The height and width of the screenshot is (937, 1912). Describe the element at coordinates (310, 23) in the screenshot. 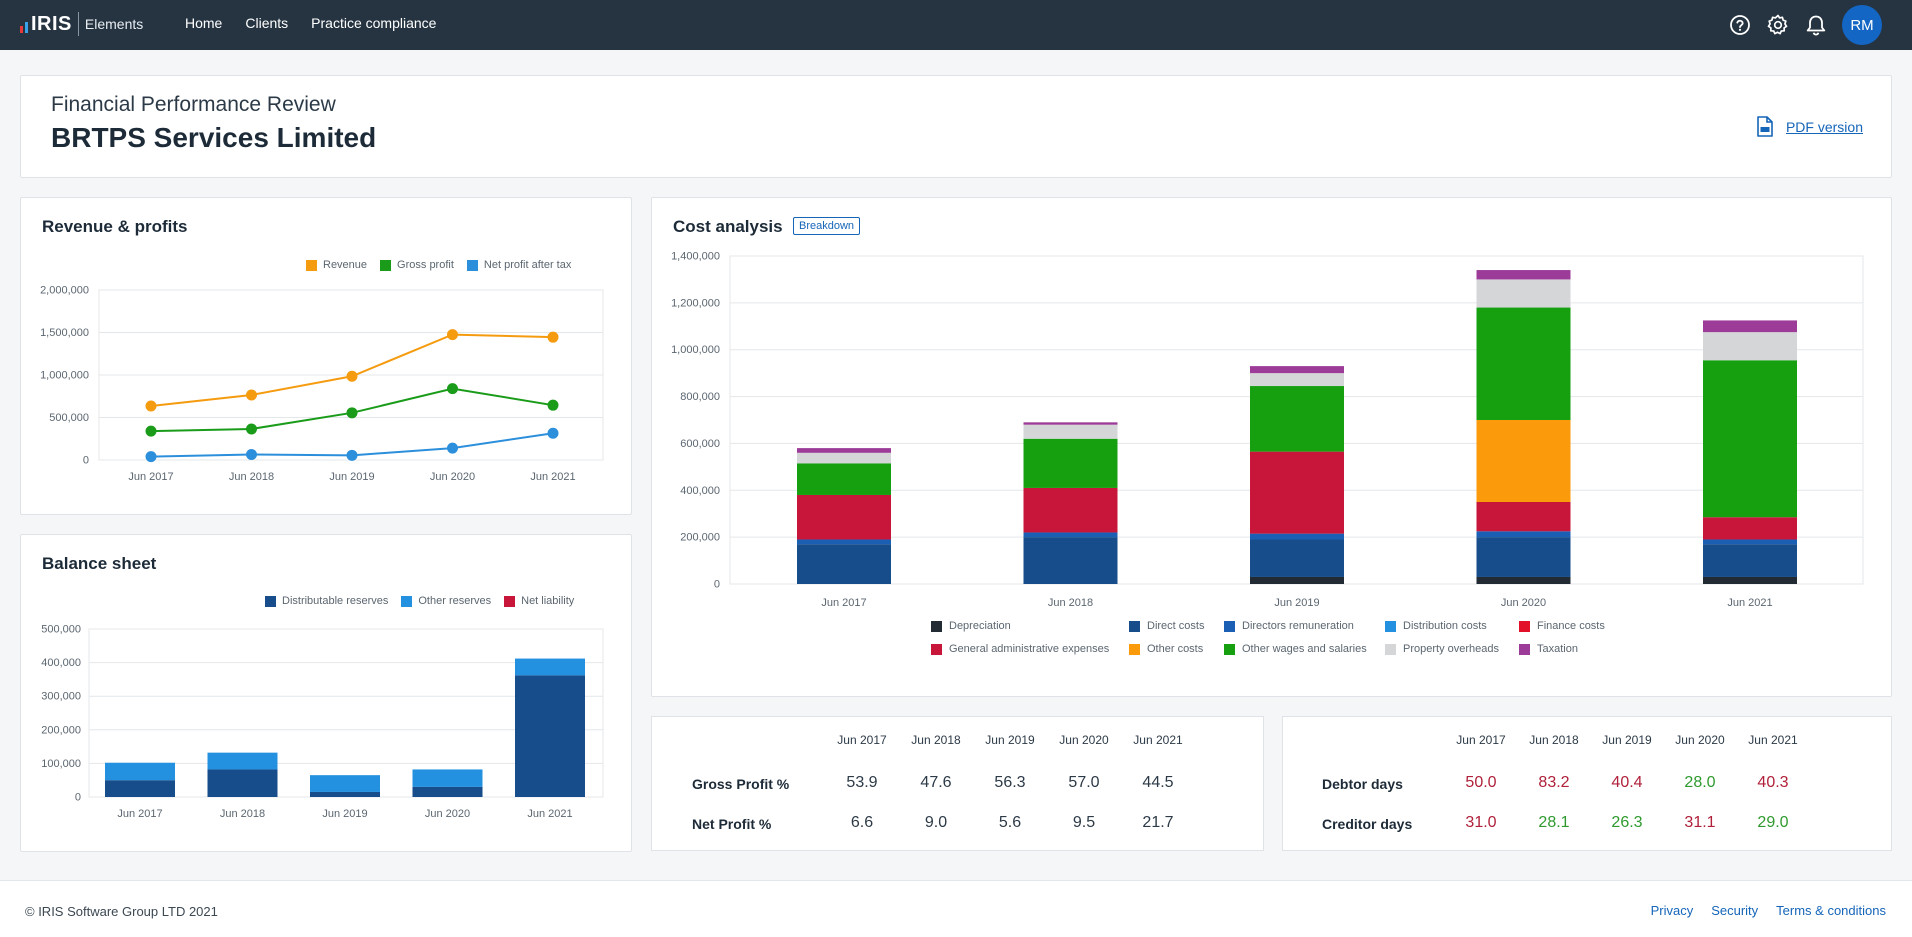

I see `main-nav: Home Clients Practice compliance` at that location.